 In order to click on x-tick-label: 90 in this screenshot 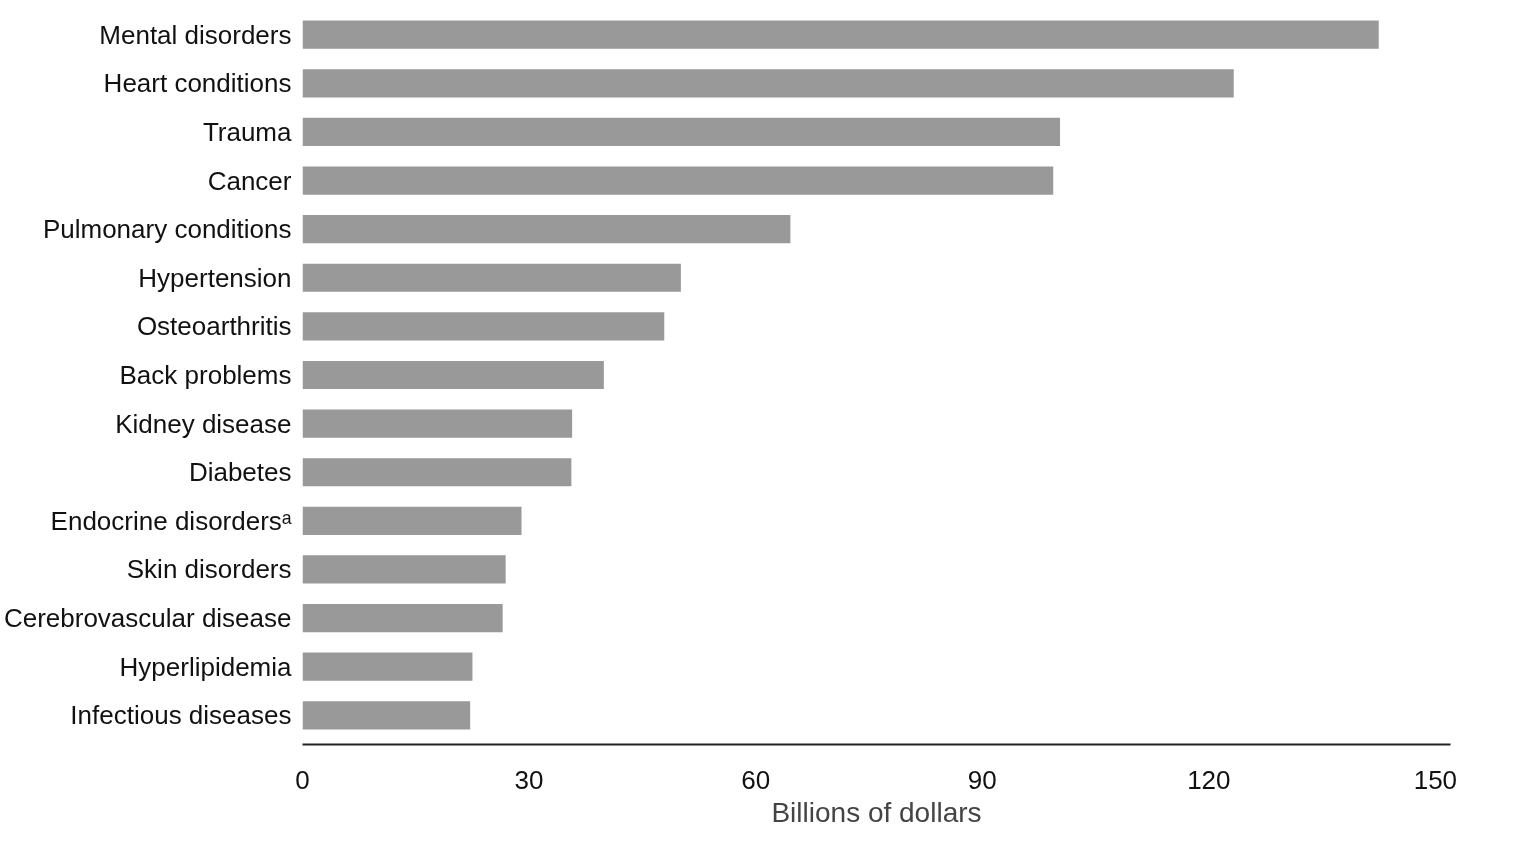, I will do `click(982, 779)`.